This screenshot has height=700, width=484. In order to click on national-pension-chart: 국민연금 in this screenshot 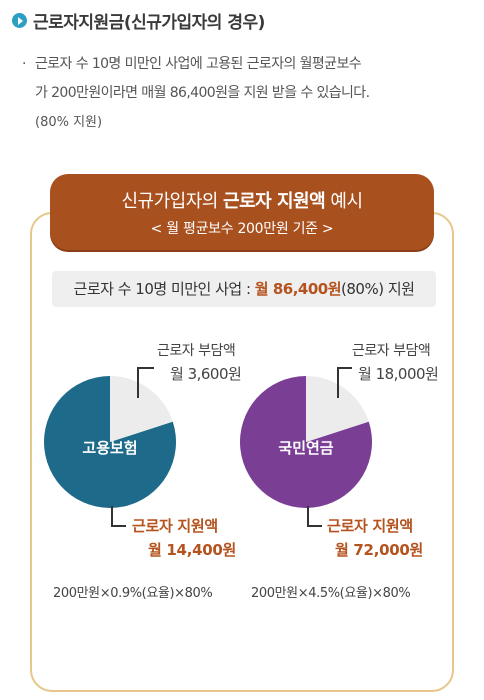, I will do `click(306, 447)`.